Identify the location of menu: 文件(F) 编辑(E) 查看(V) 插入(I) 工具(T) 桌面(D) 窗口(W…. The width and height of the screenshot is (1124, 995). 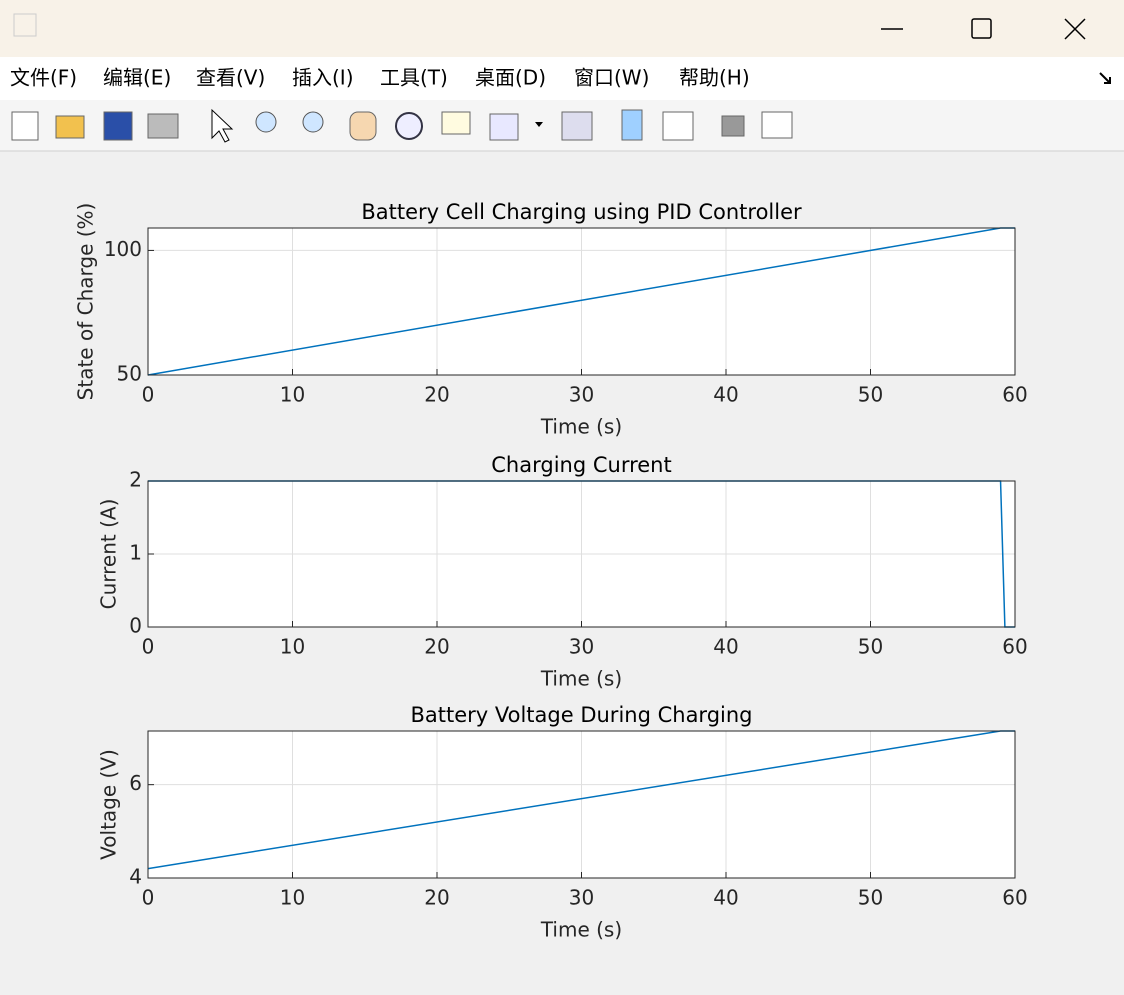
(380, 78).